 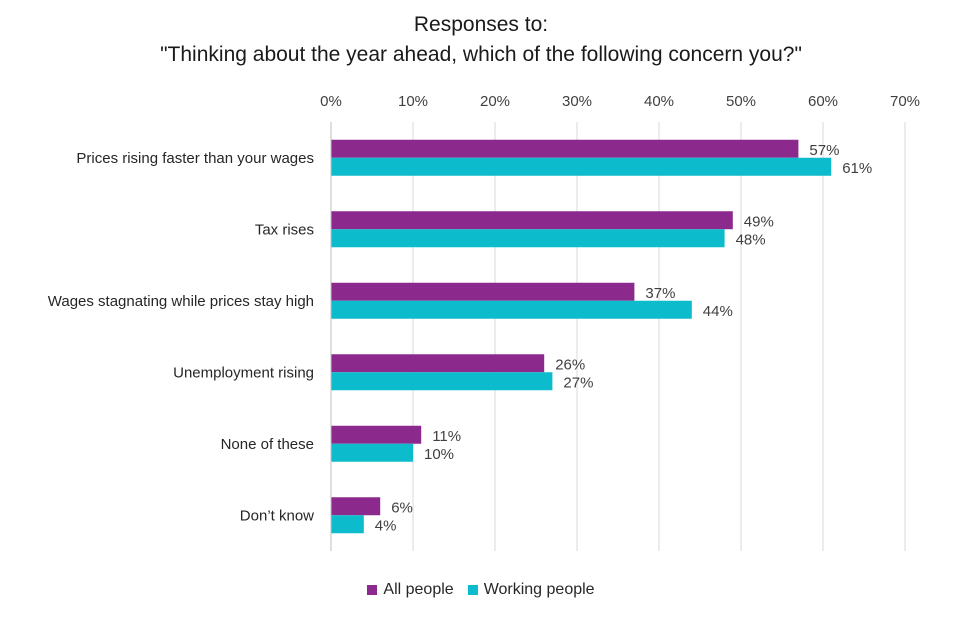 What do you see at coordinates (495, 101) in the screenshot?
I see `x-tick-label: 20%` at bounding box center [495, 101].